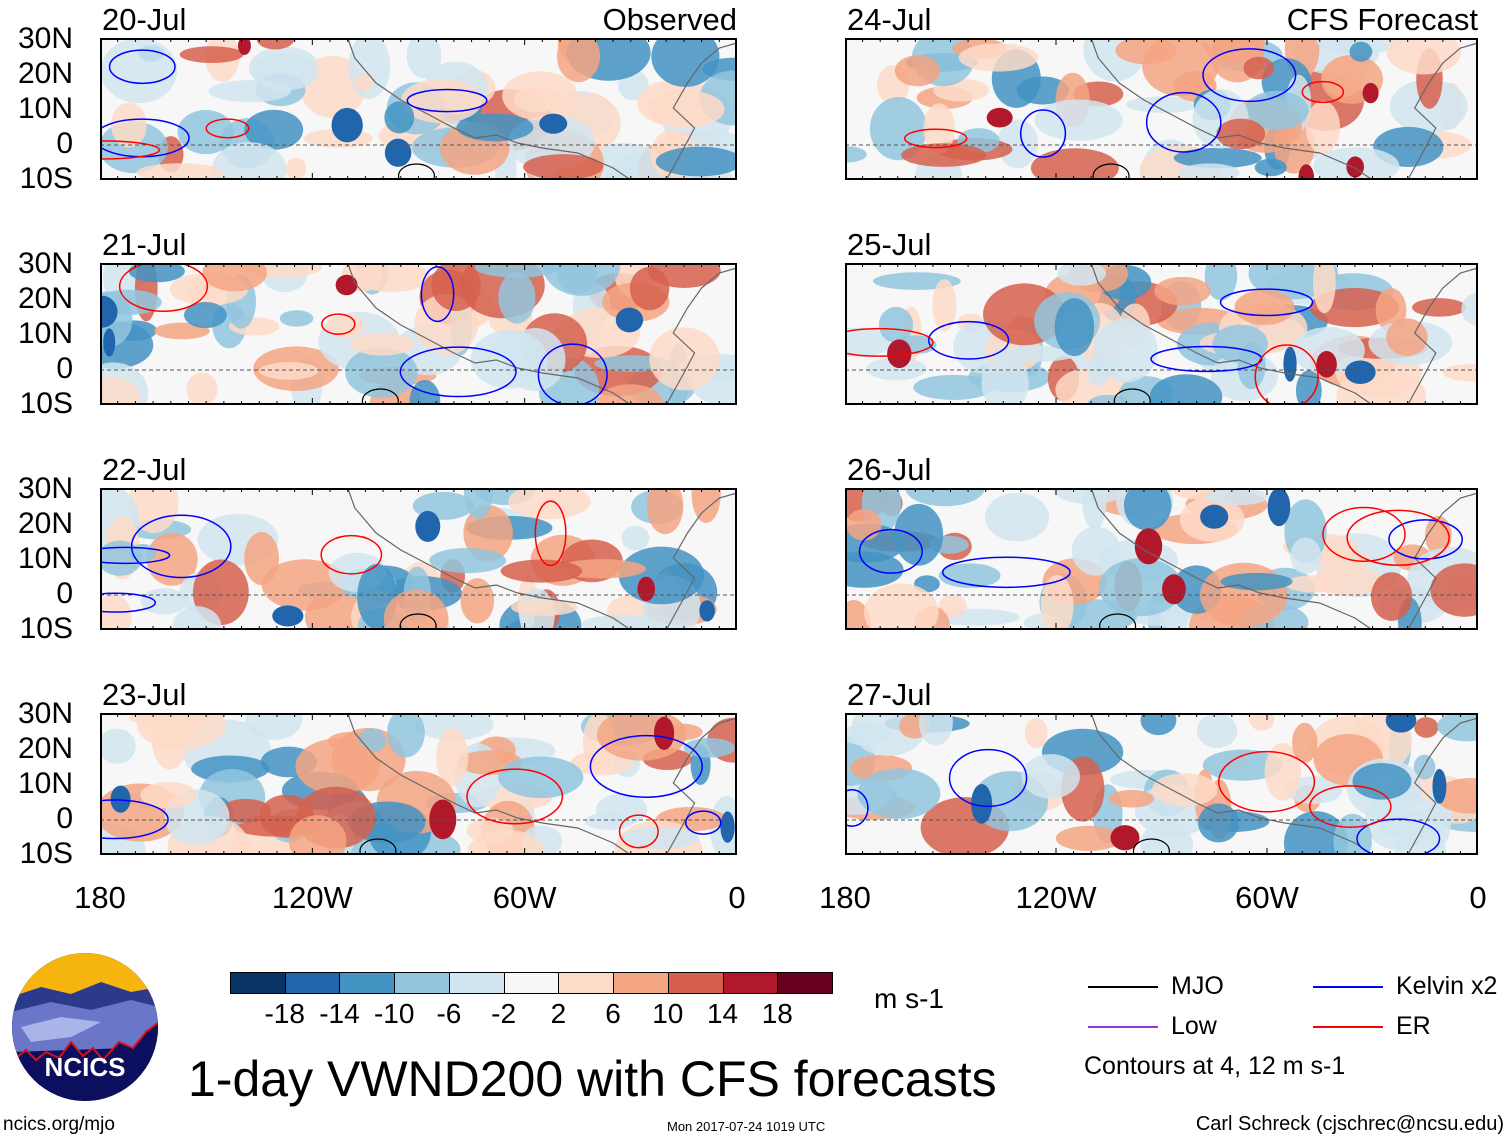 Image resolution: width=1510 pixels, height=1142 pixels. I want to click on colorbar-tick-label: -6, so click(449, 1013).